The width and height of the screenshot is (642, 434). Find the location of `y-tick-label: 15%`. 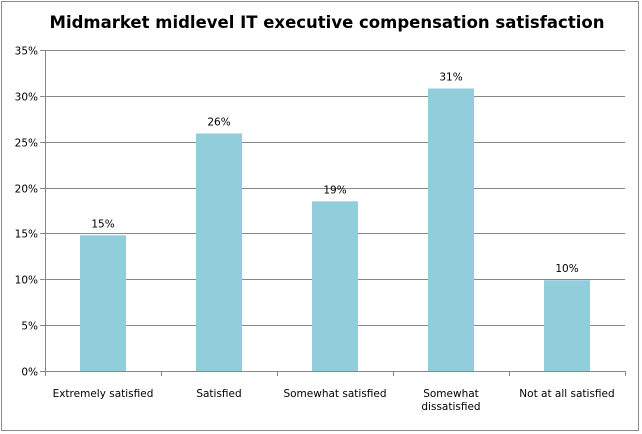

y-tick-label: 15% is located at coordinates (26, 235).